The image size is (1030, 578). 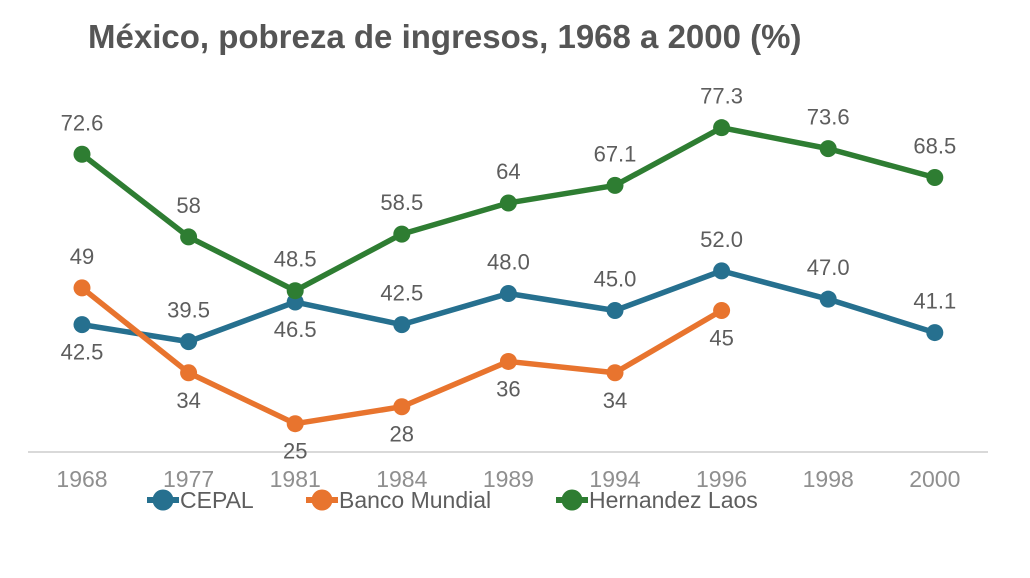 I want to click on data-point-banco-mundial-1989, so click(x=508, y=361).